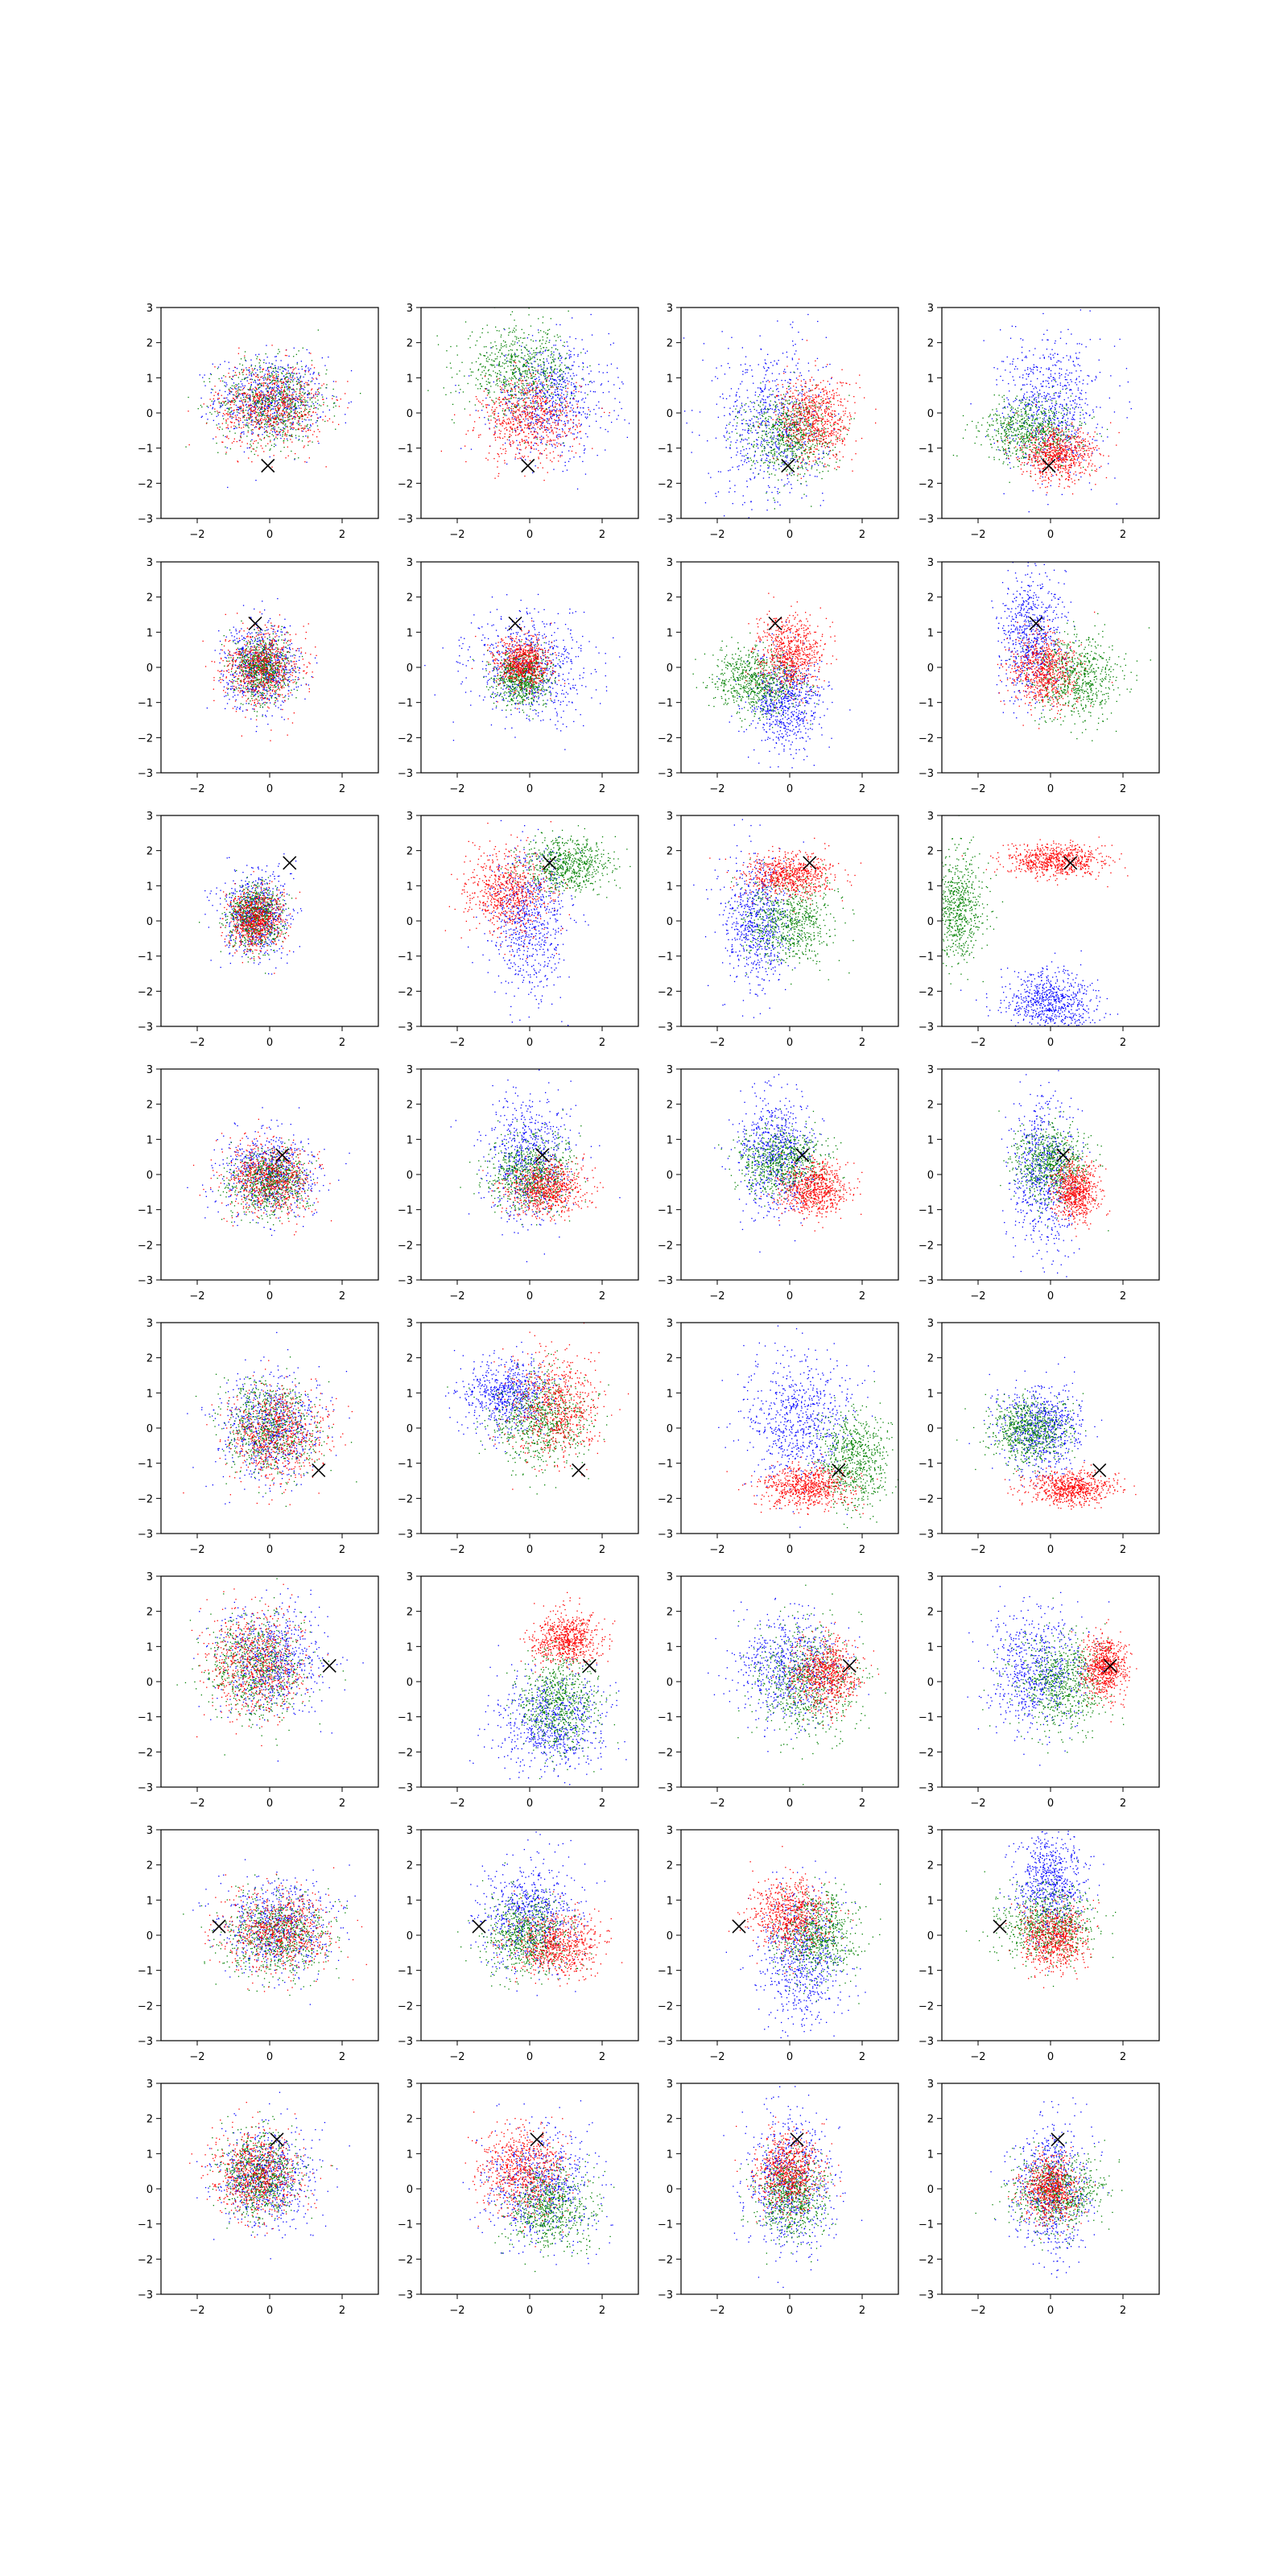 Image resolution: width=1288 pixels, height=2576 pixels. What do you see at coordinates (410, 379) in the screenshot?
I see `y-tick-label: 1` at bounding box center [410, 379].